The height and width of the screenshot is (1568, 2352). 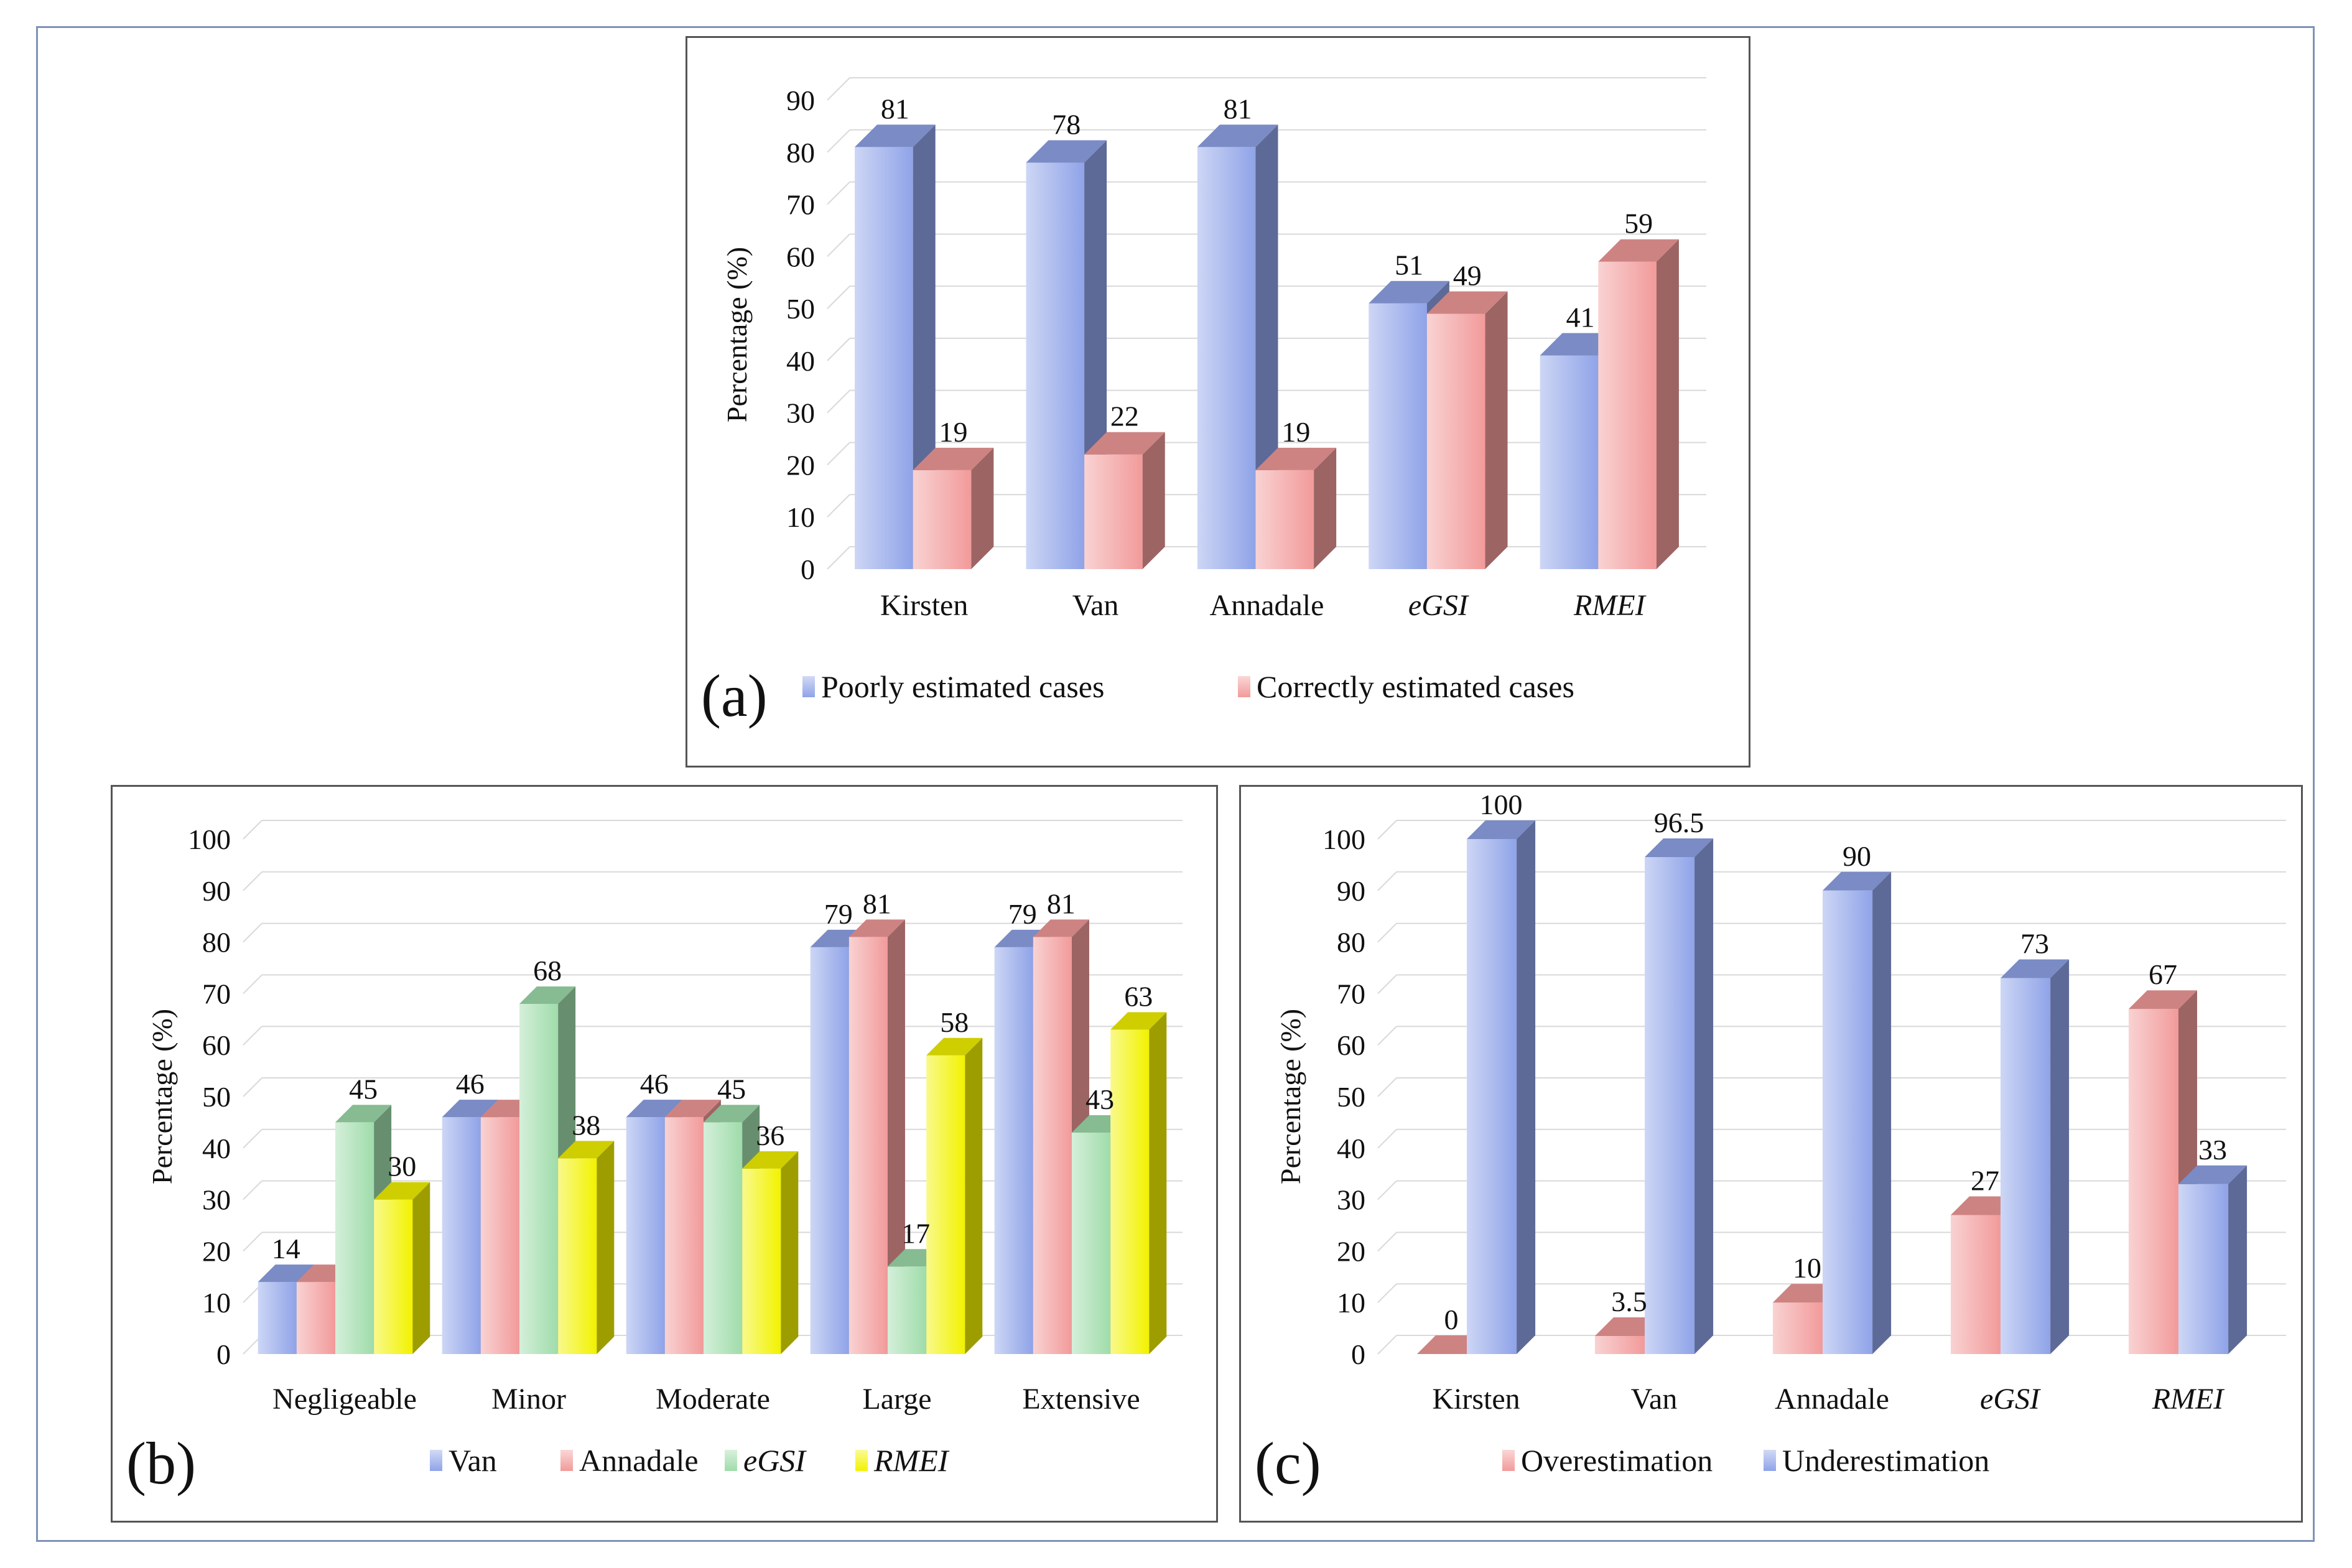 What do you see at coordinates (1351, 891) in the screenshot?
I see `y-tick-label: 90` at bounding box center [1351, 891].